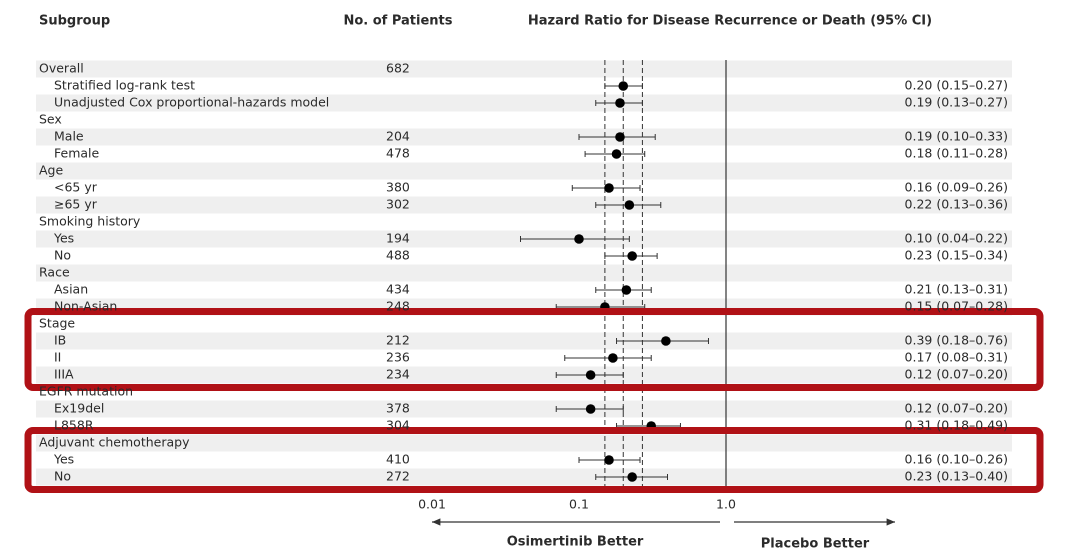 The height and width of the screenshot is (559, 1080). Describe the element at coordinates (398, 374) in the screenshot. I see `patient-count: 234` at that location.